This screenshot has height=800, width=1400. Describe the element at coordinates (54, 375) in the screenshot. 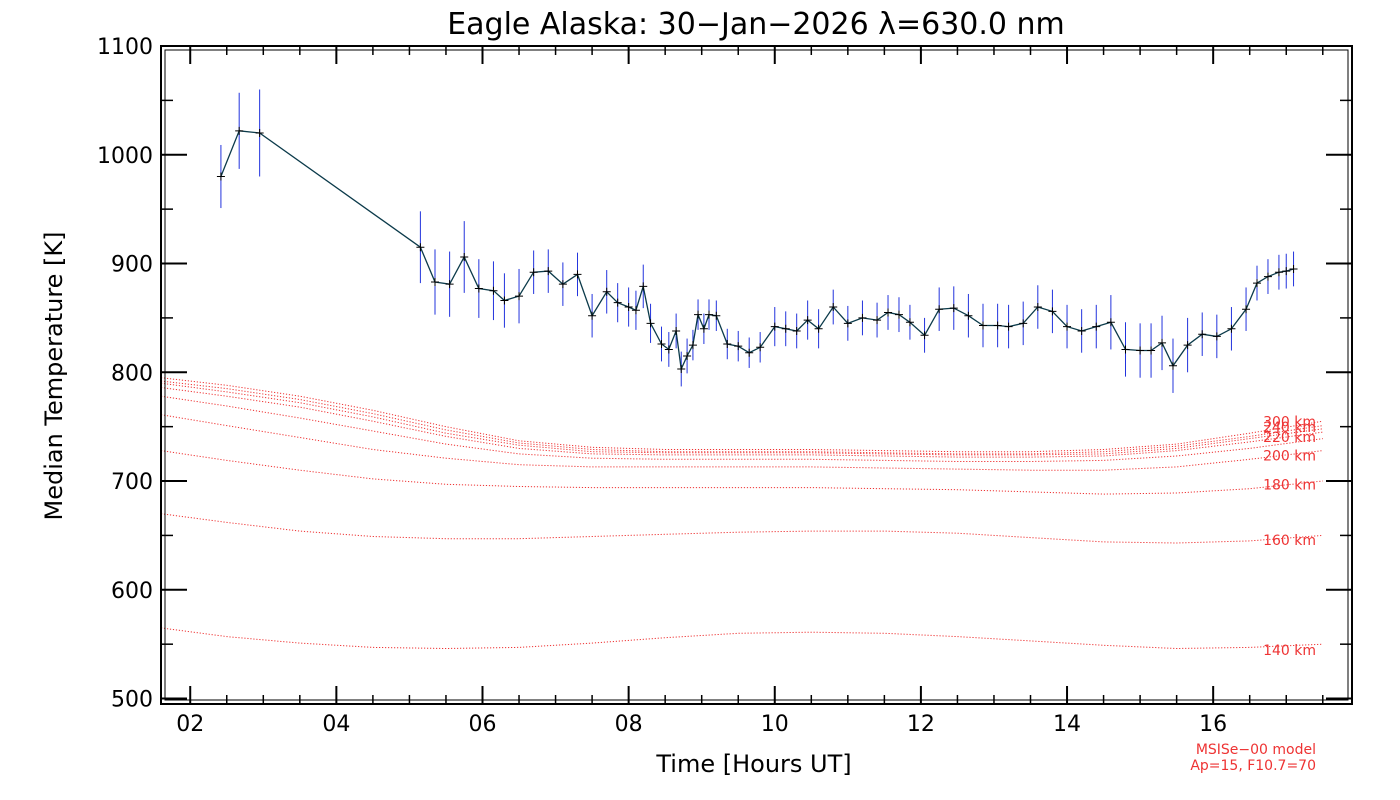

I see `y-axis-label: Median Temperature [K]` at that location.